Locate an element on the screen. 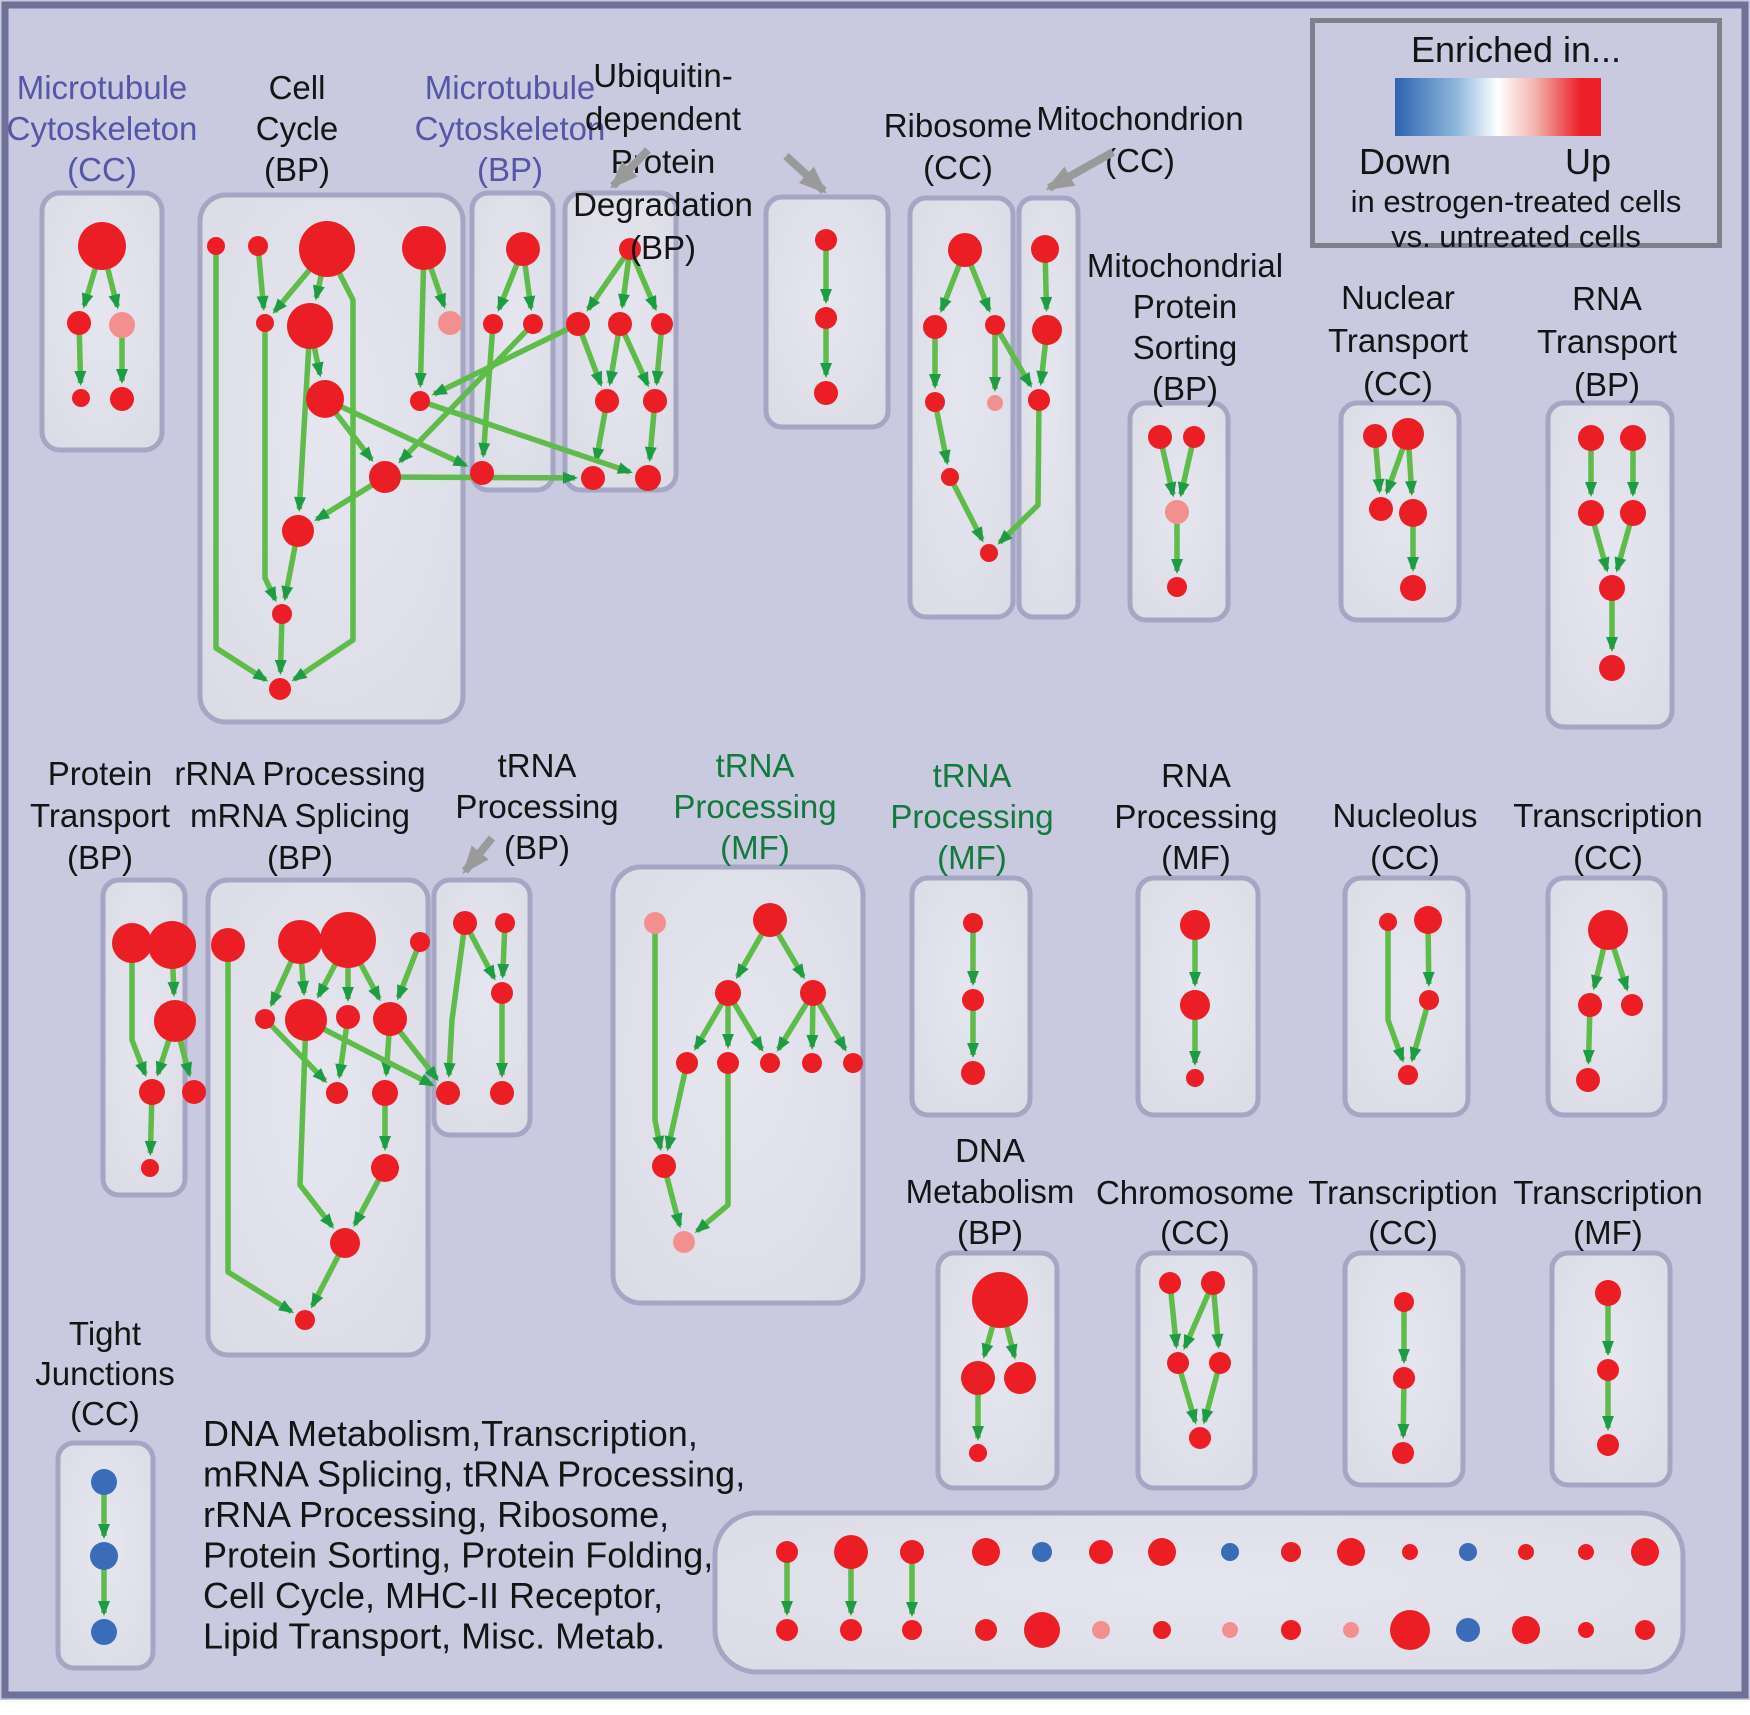 The height and width of the screenshot is (1715, 1750). node-rrna-q6 is located at coordinates (306, 1020).